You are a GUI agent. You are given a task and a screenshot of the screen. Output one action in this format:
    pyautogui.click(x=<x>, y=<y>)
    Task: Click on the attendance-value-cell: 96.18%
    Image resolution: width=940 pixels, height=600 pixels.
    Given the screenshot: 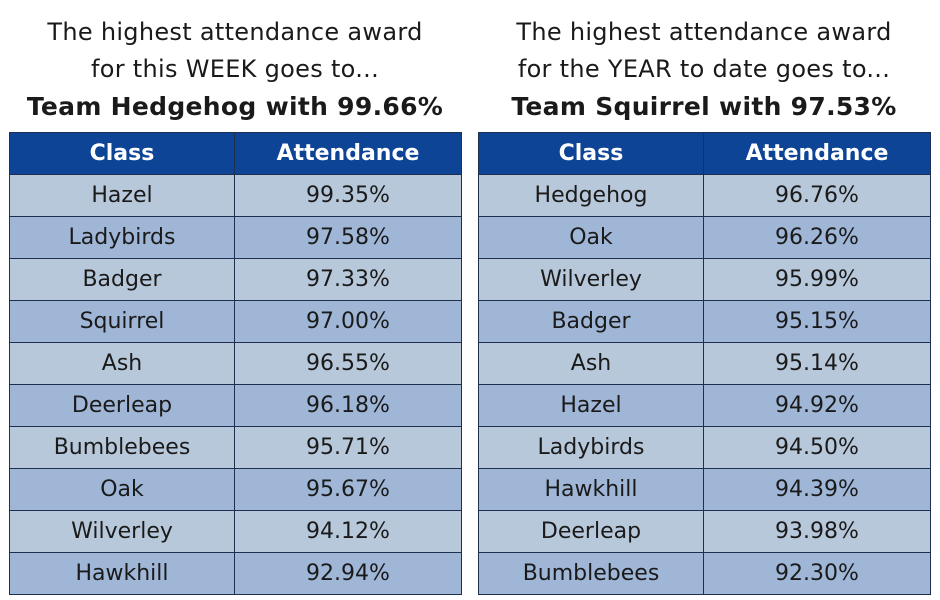 What is the action you would take?
    pyautogui.click(x=348, y=405)
    